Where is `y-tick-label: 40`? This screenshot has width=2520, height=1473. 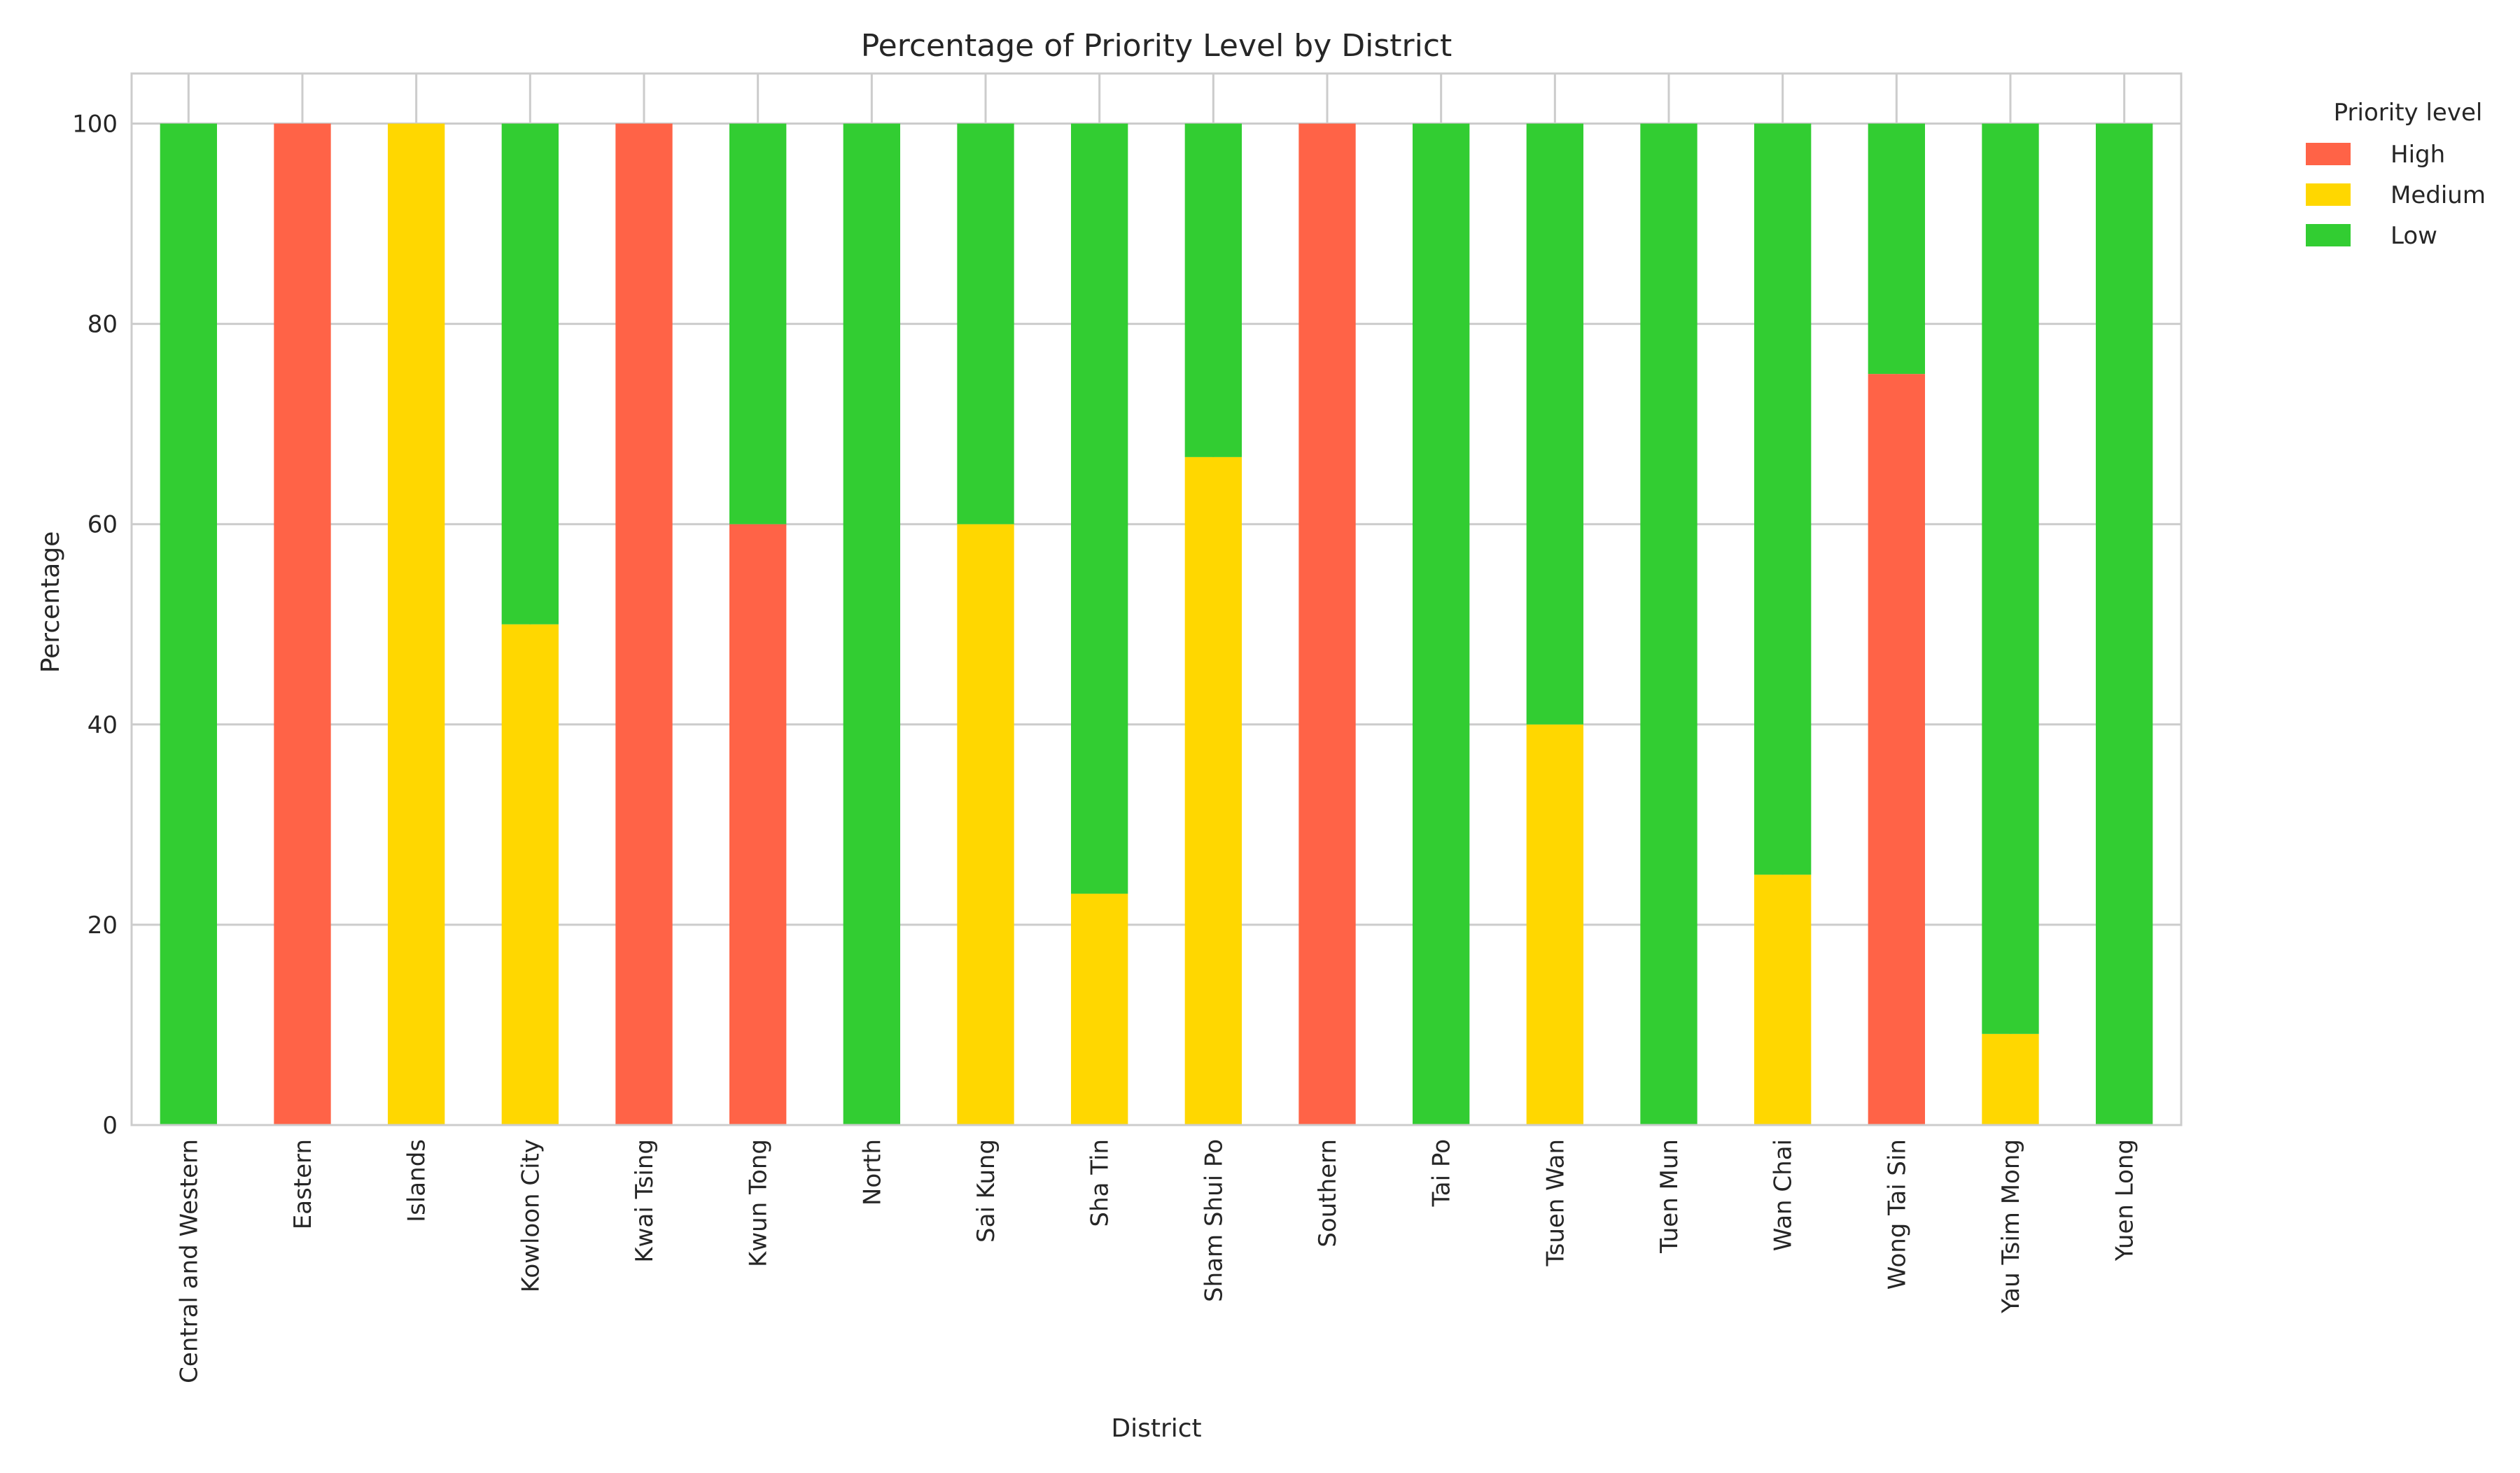
y-tick-label: 40 is located at coordinates (103, 725).